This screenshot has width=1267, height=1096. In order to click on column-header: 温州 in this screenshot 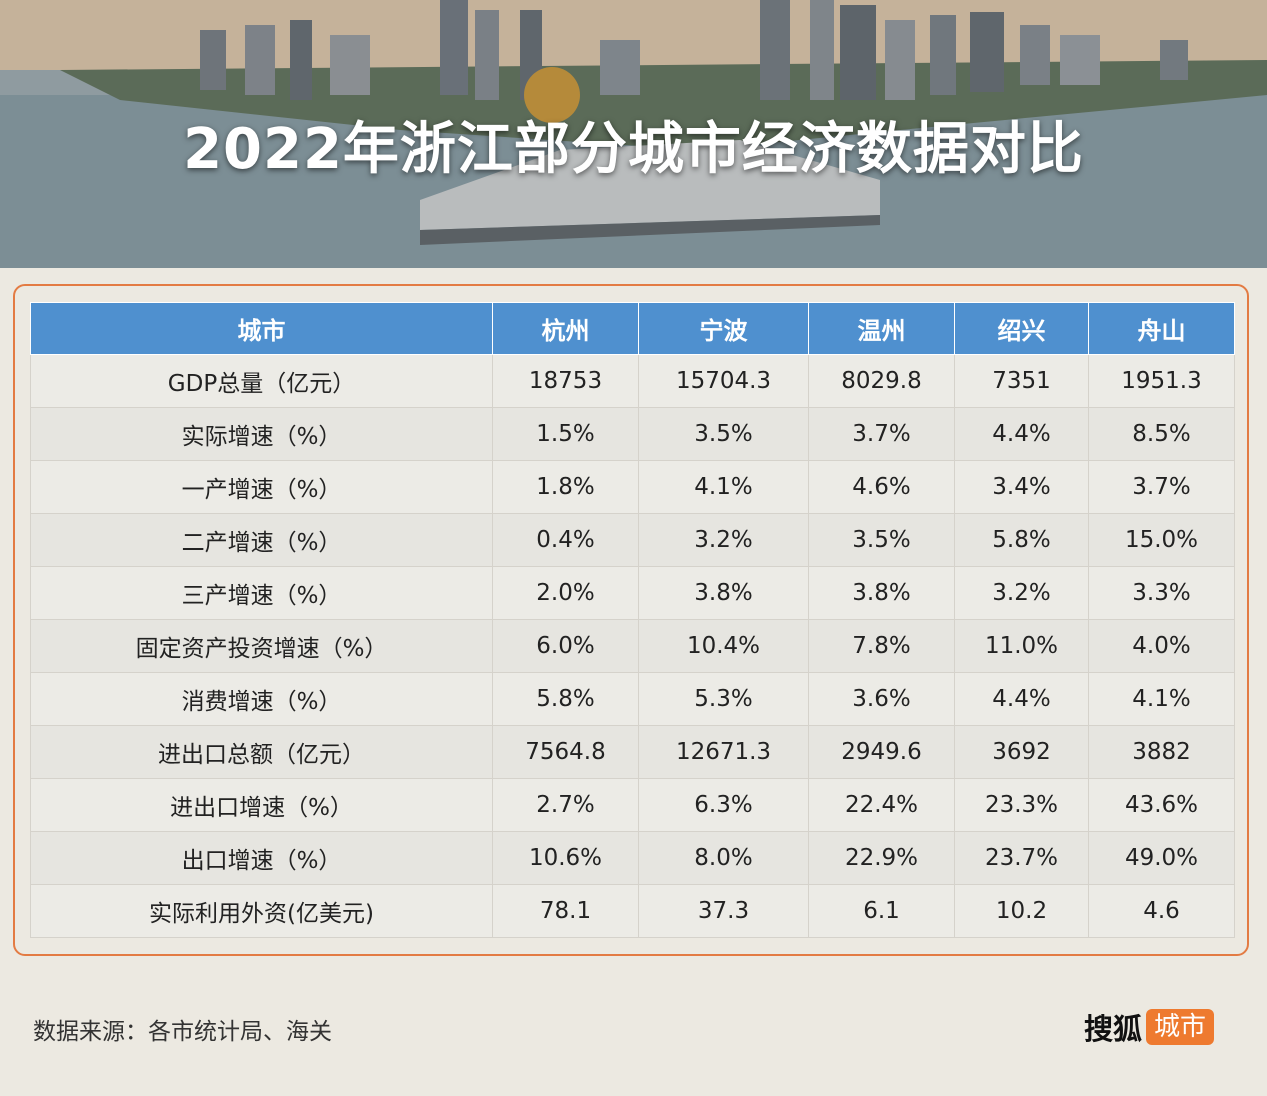, I will do `click(881, 328)`.